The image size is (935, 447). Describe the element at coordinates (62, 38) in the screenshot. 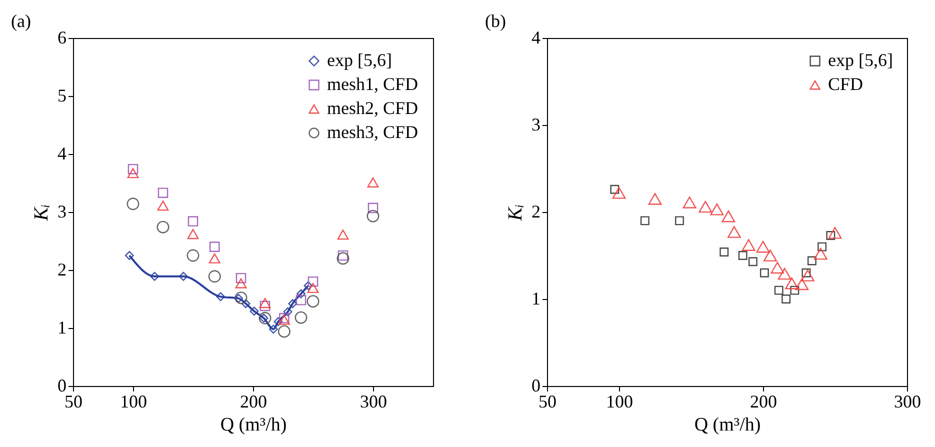

I see `y-tick-label: 6` at that location.